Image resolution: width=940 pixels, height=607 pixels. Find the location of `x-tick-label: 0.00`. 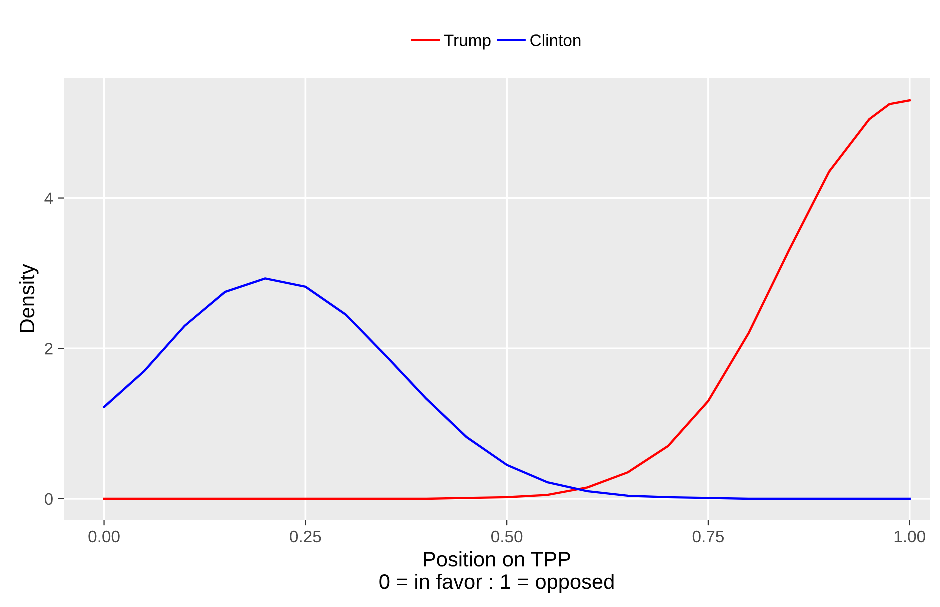

x-tick-label: 0.00 is located at coordinates (104, 536).